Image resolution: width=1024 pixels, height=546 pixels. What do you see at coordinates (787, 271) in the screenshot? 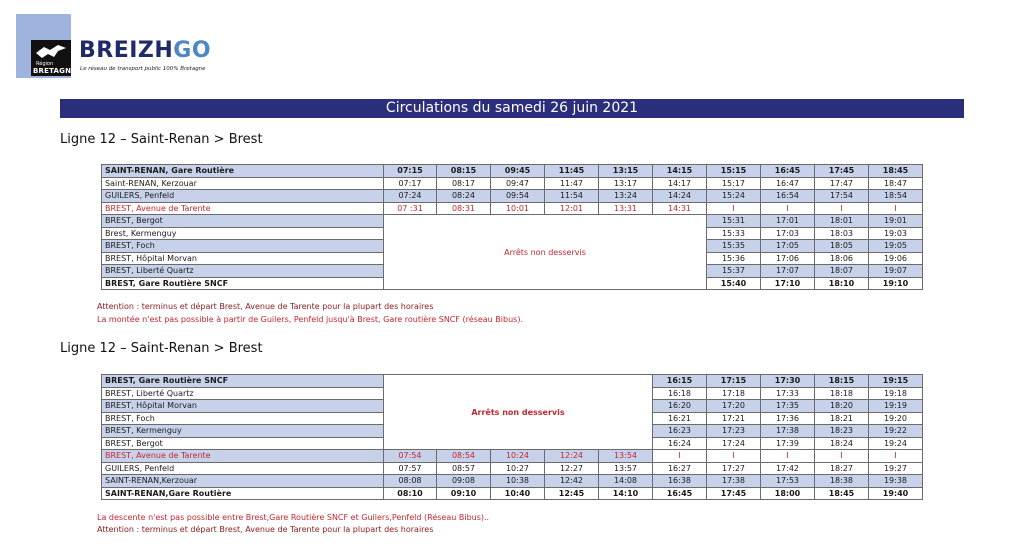
I see `time-cell: 17:07` at bounding box center [787, 271].